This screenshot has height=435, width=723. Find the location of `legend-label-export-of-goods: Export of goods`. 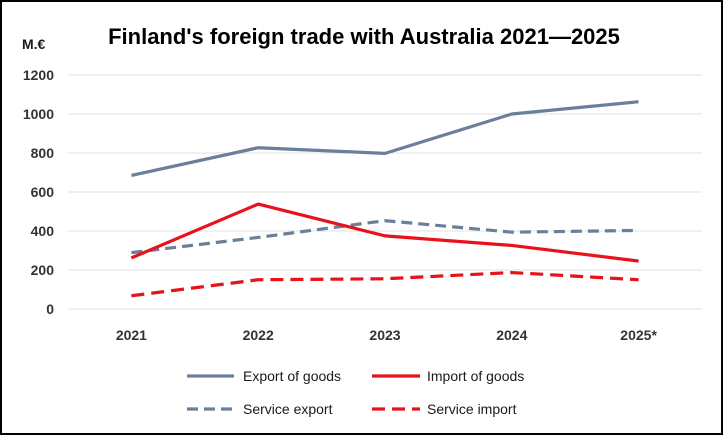

legend-label-export-of-goods: Export of goods is located at coordinates (292, 376).